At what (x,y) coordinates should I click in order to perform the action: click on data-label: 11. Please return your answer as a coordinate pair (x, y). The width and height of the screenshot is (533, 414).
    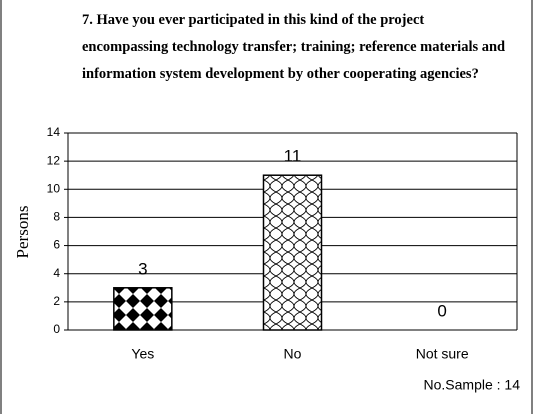
    Looking at the image, I should click on (293, 156).